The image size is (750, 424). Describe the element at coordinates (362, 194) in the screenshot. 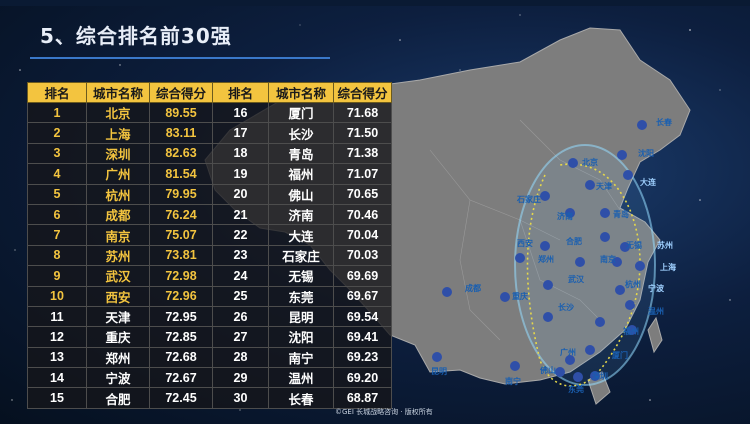

I see `score-cell-2: 70.65` at that location.